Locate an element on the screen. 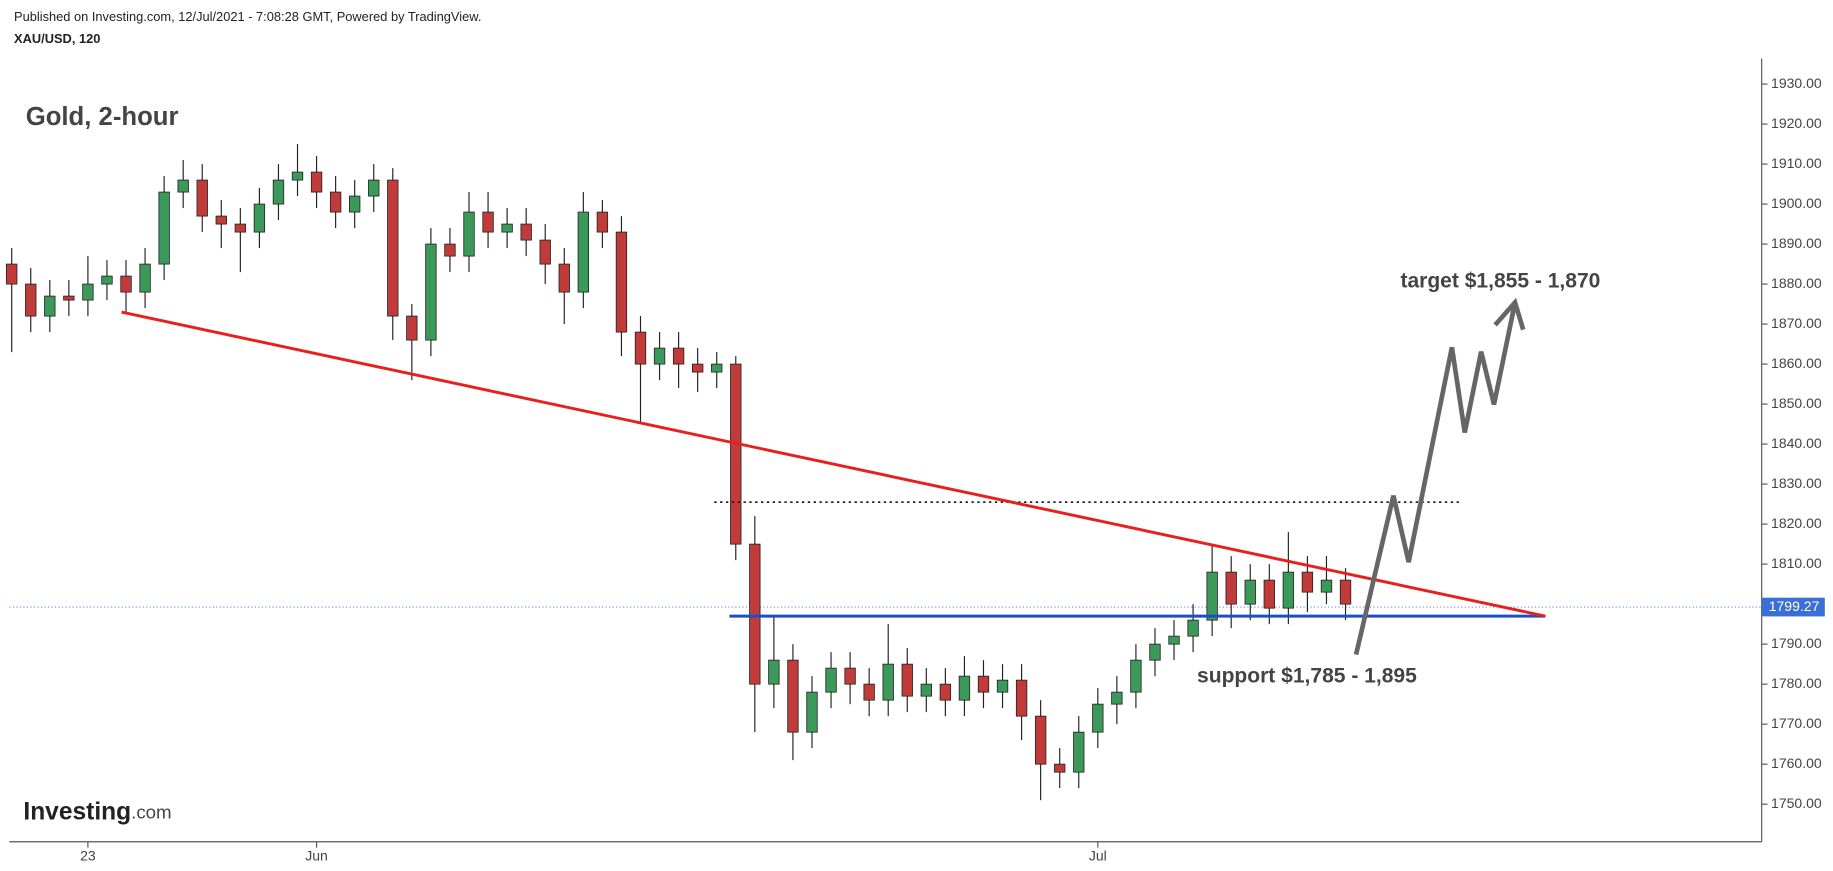 The image size is (1833, 871). y-tick-label: 1830.00 is located at coordinates (1796, 483).